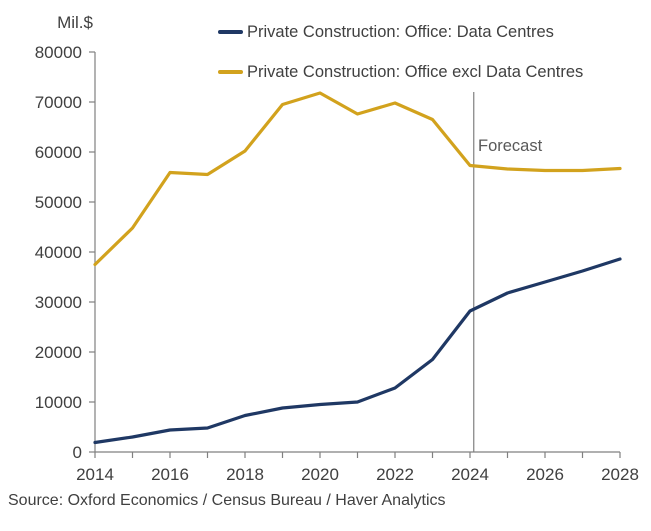 This screenshot has height=531, width=651. What do you see at coordinates (58, 52) in the screenshot?
I see `y-axis-tick-label: 80000` at bounding box center [58, 52].